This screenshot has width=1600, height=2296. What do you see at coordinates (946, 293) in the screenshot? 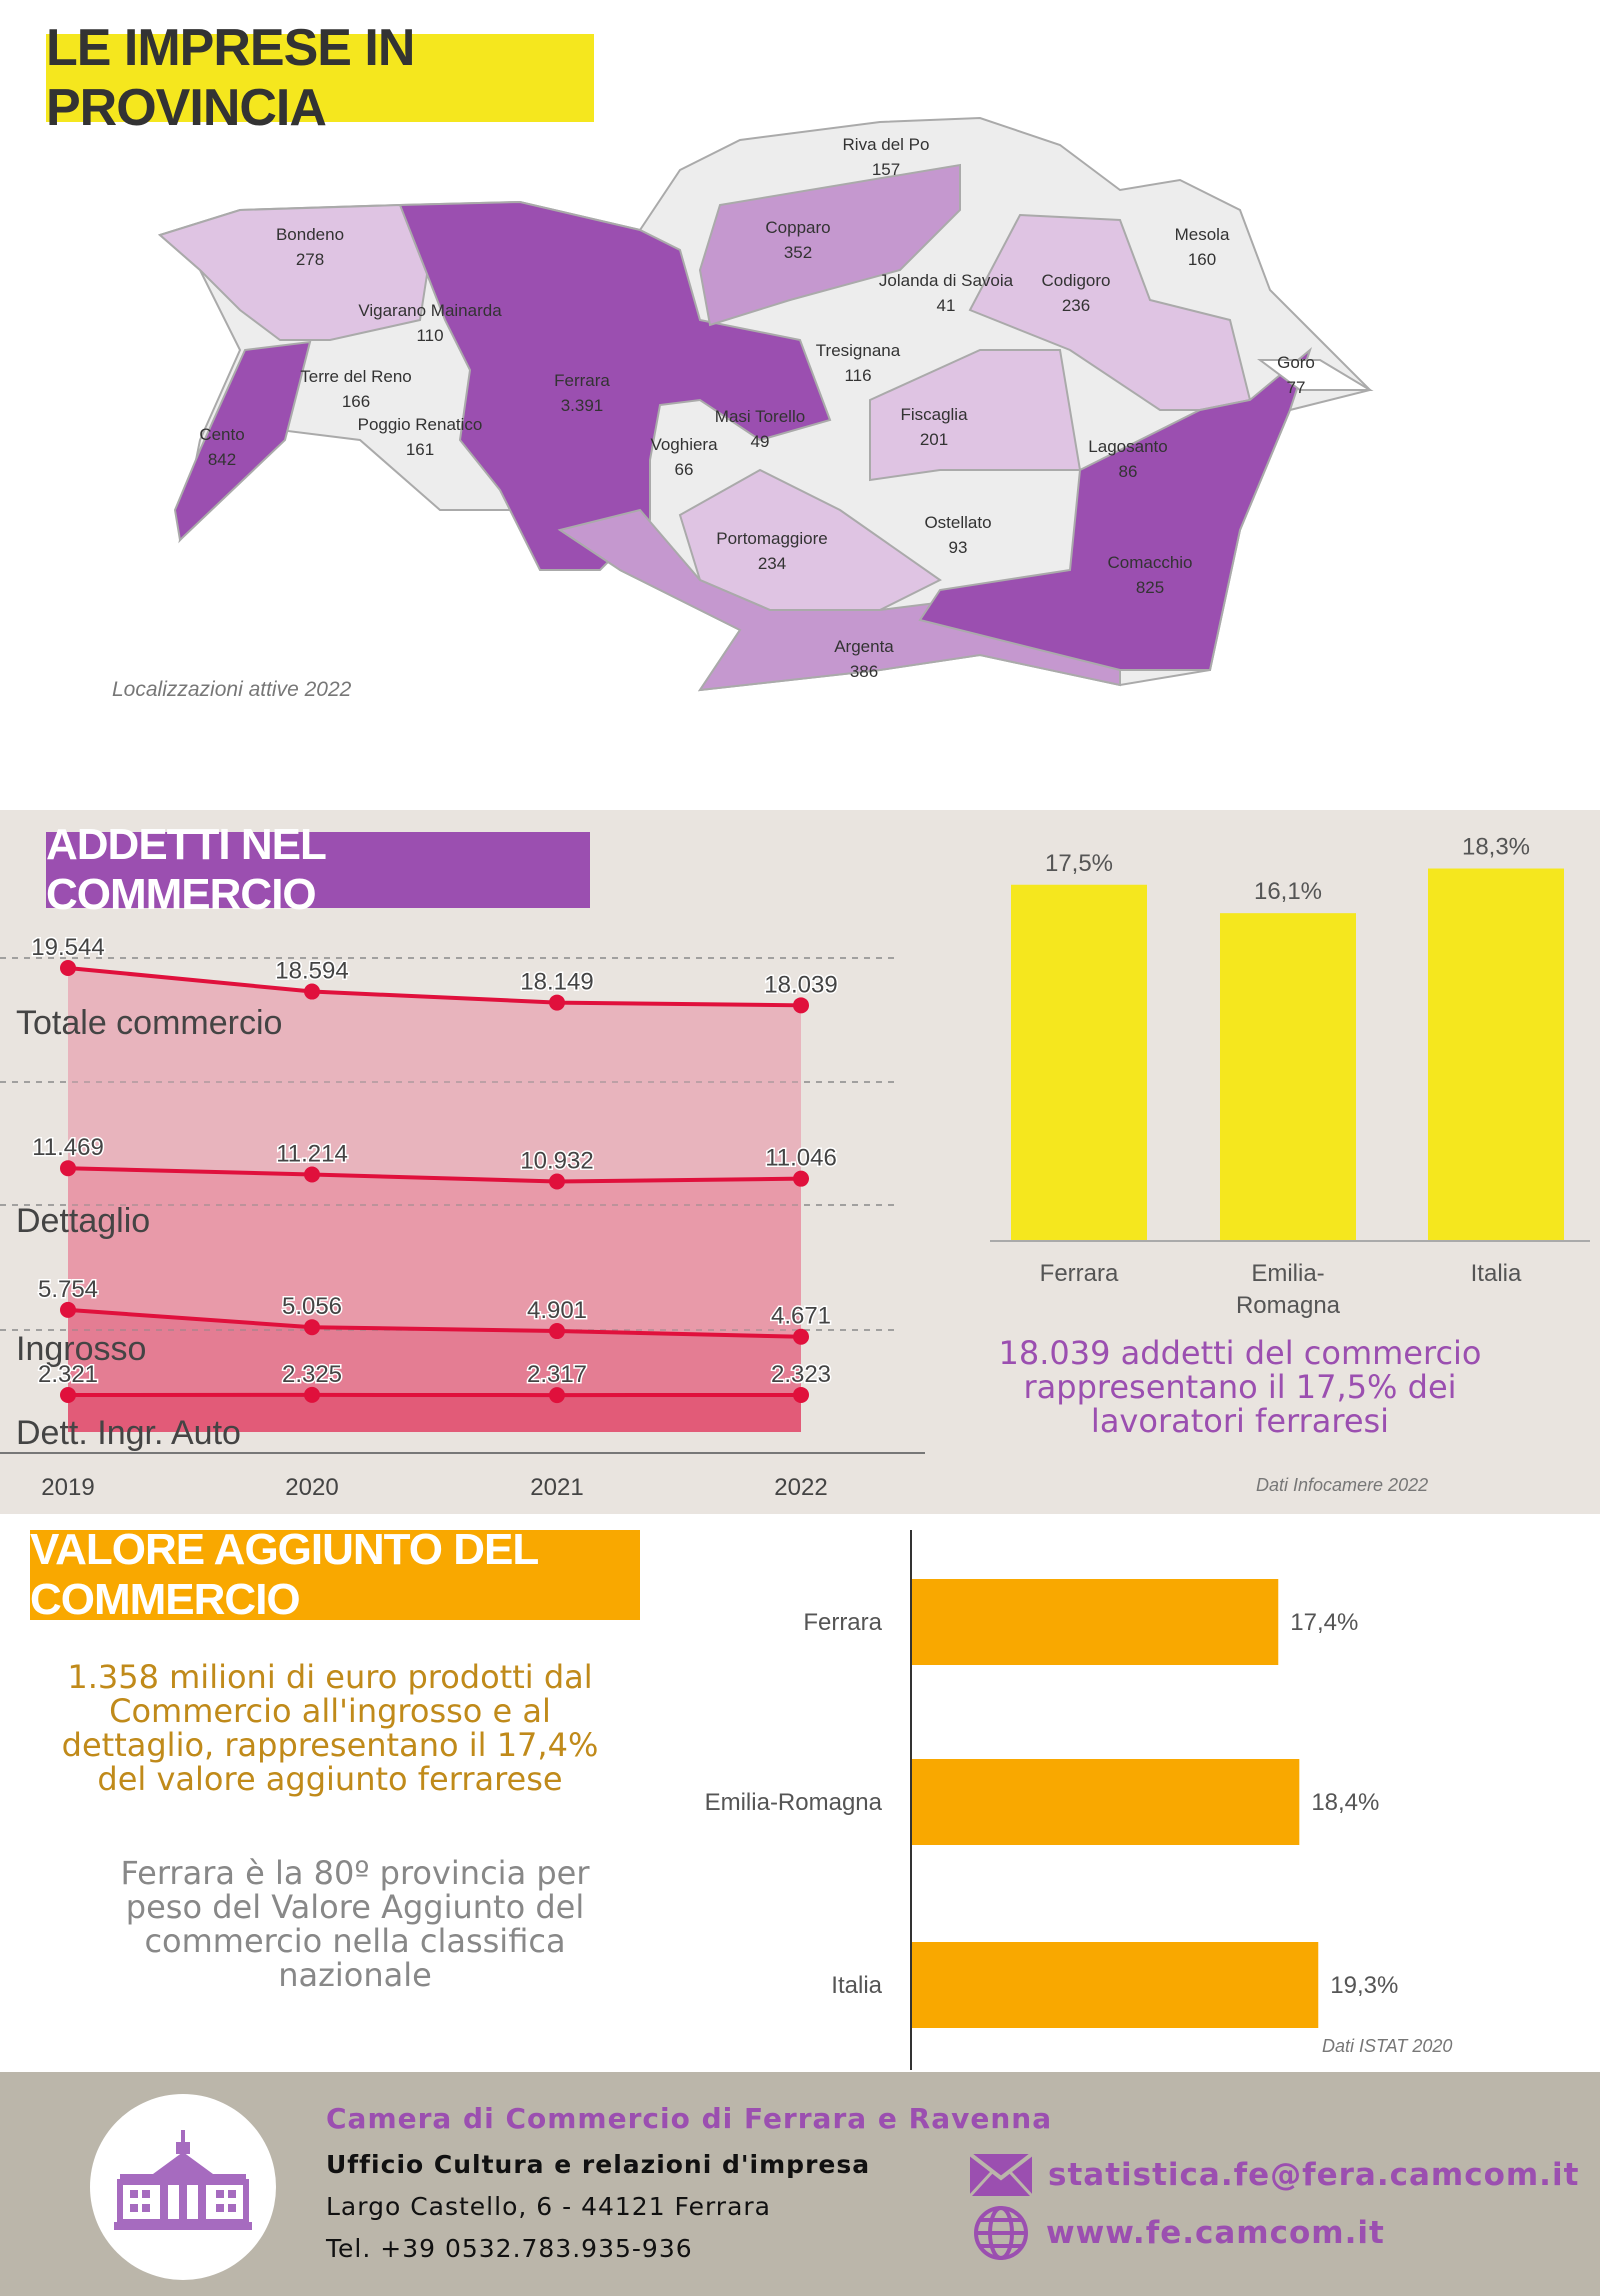
I see `map-label-jolanda-di-savoia: Jolanda di Savoia 41` at bounding box center [946, 293].